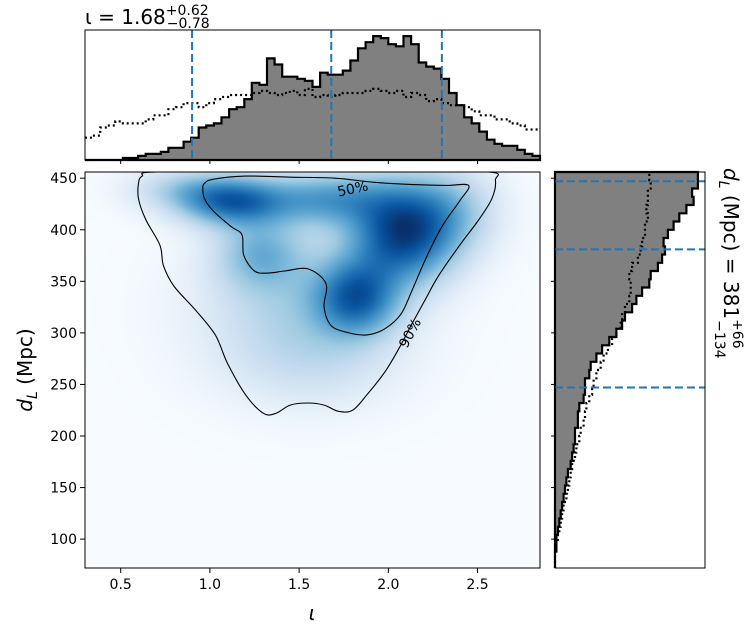 This screenshot has height=635, width=753. Describe the element at coordinates (730, 258) in the screenshot. I see `right-marginal-title: dL (Mpc) = 381+66` at that location.